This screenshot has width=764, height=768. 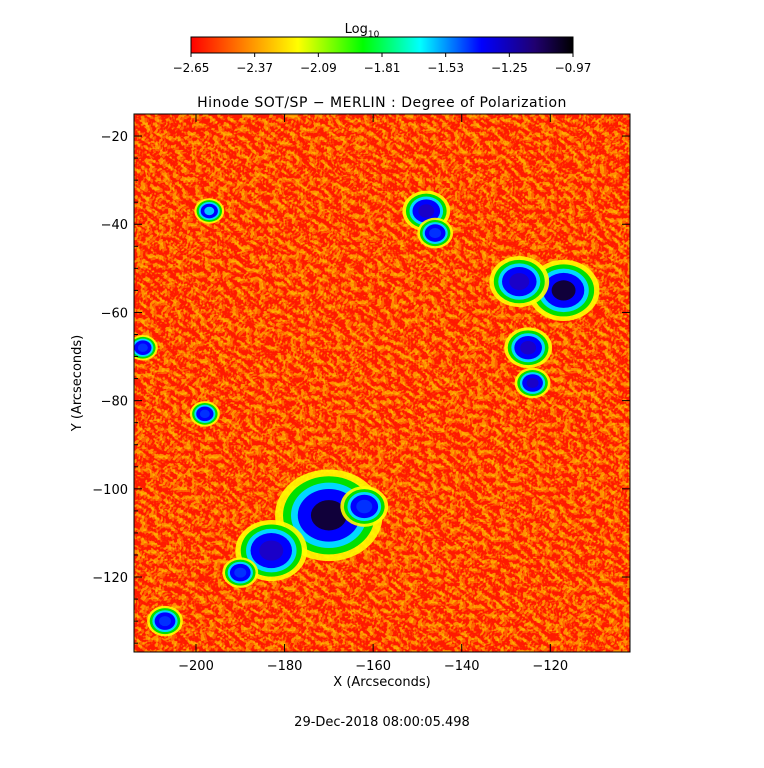 What do you see at coordinates (382, 45) in the screenshot?
I see `colorbar` at bounding box center [382, 45].